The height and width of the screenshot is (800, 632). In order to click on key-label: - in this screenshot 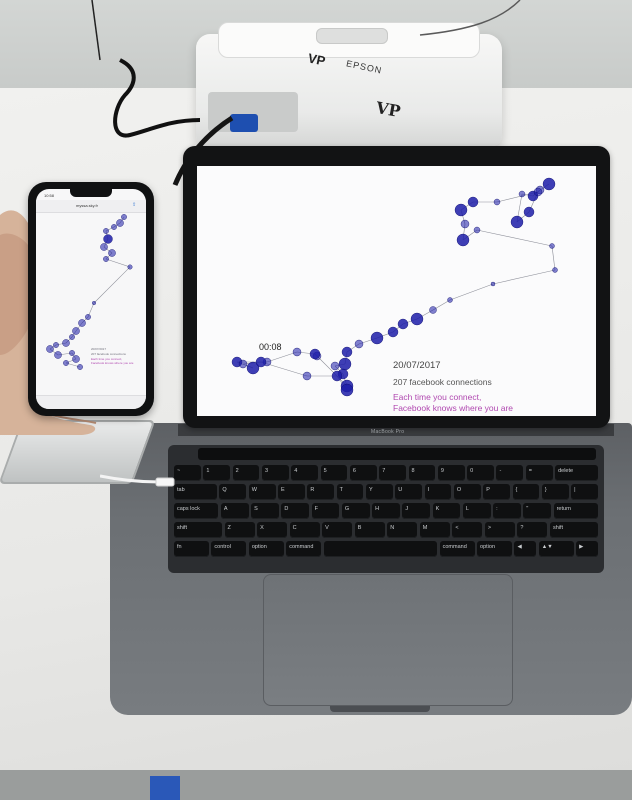, I will do `click(500, 471)`.